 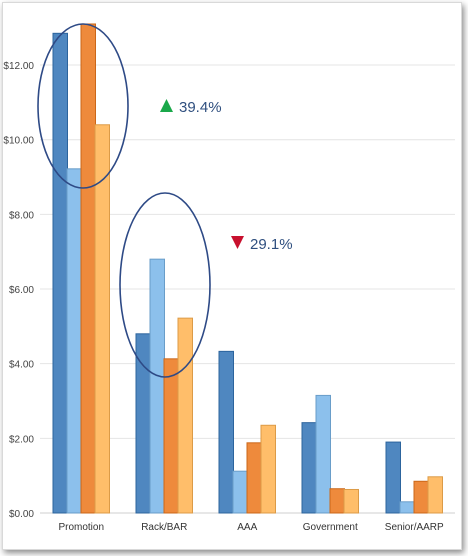 What do you see at coordinates (18, 66) in the screenshot?
I see `y-tick-label: $12.00` at bounding box center [18, 66].